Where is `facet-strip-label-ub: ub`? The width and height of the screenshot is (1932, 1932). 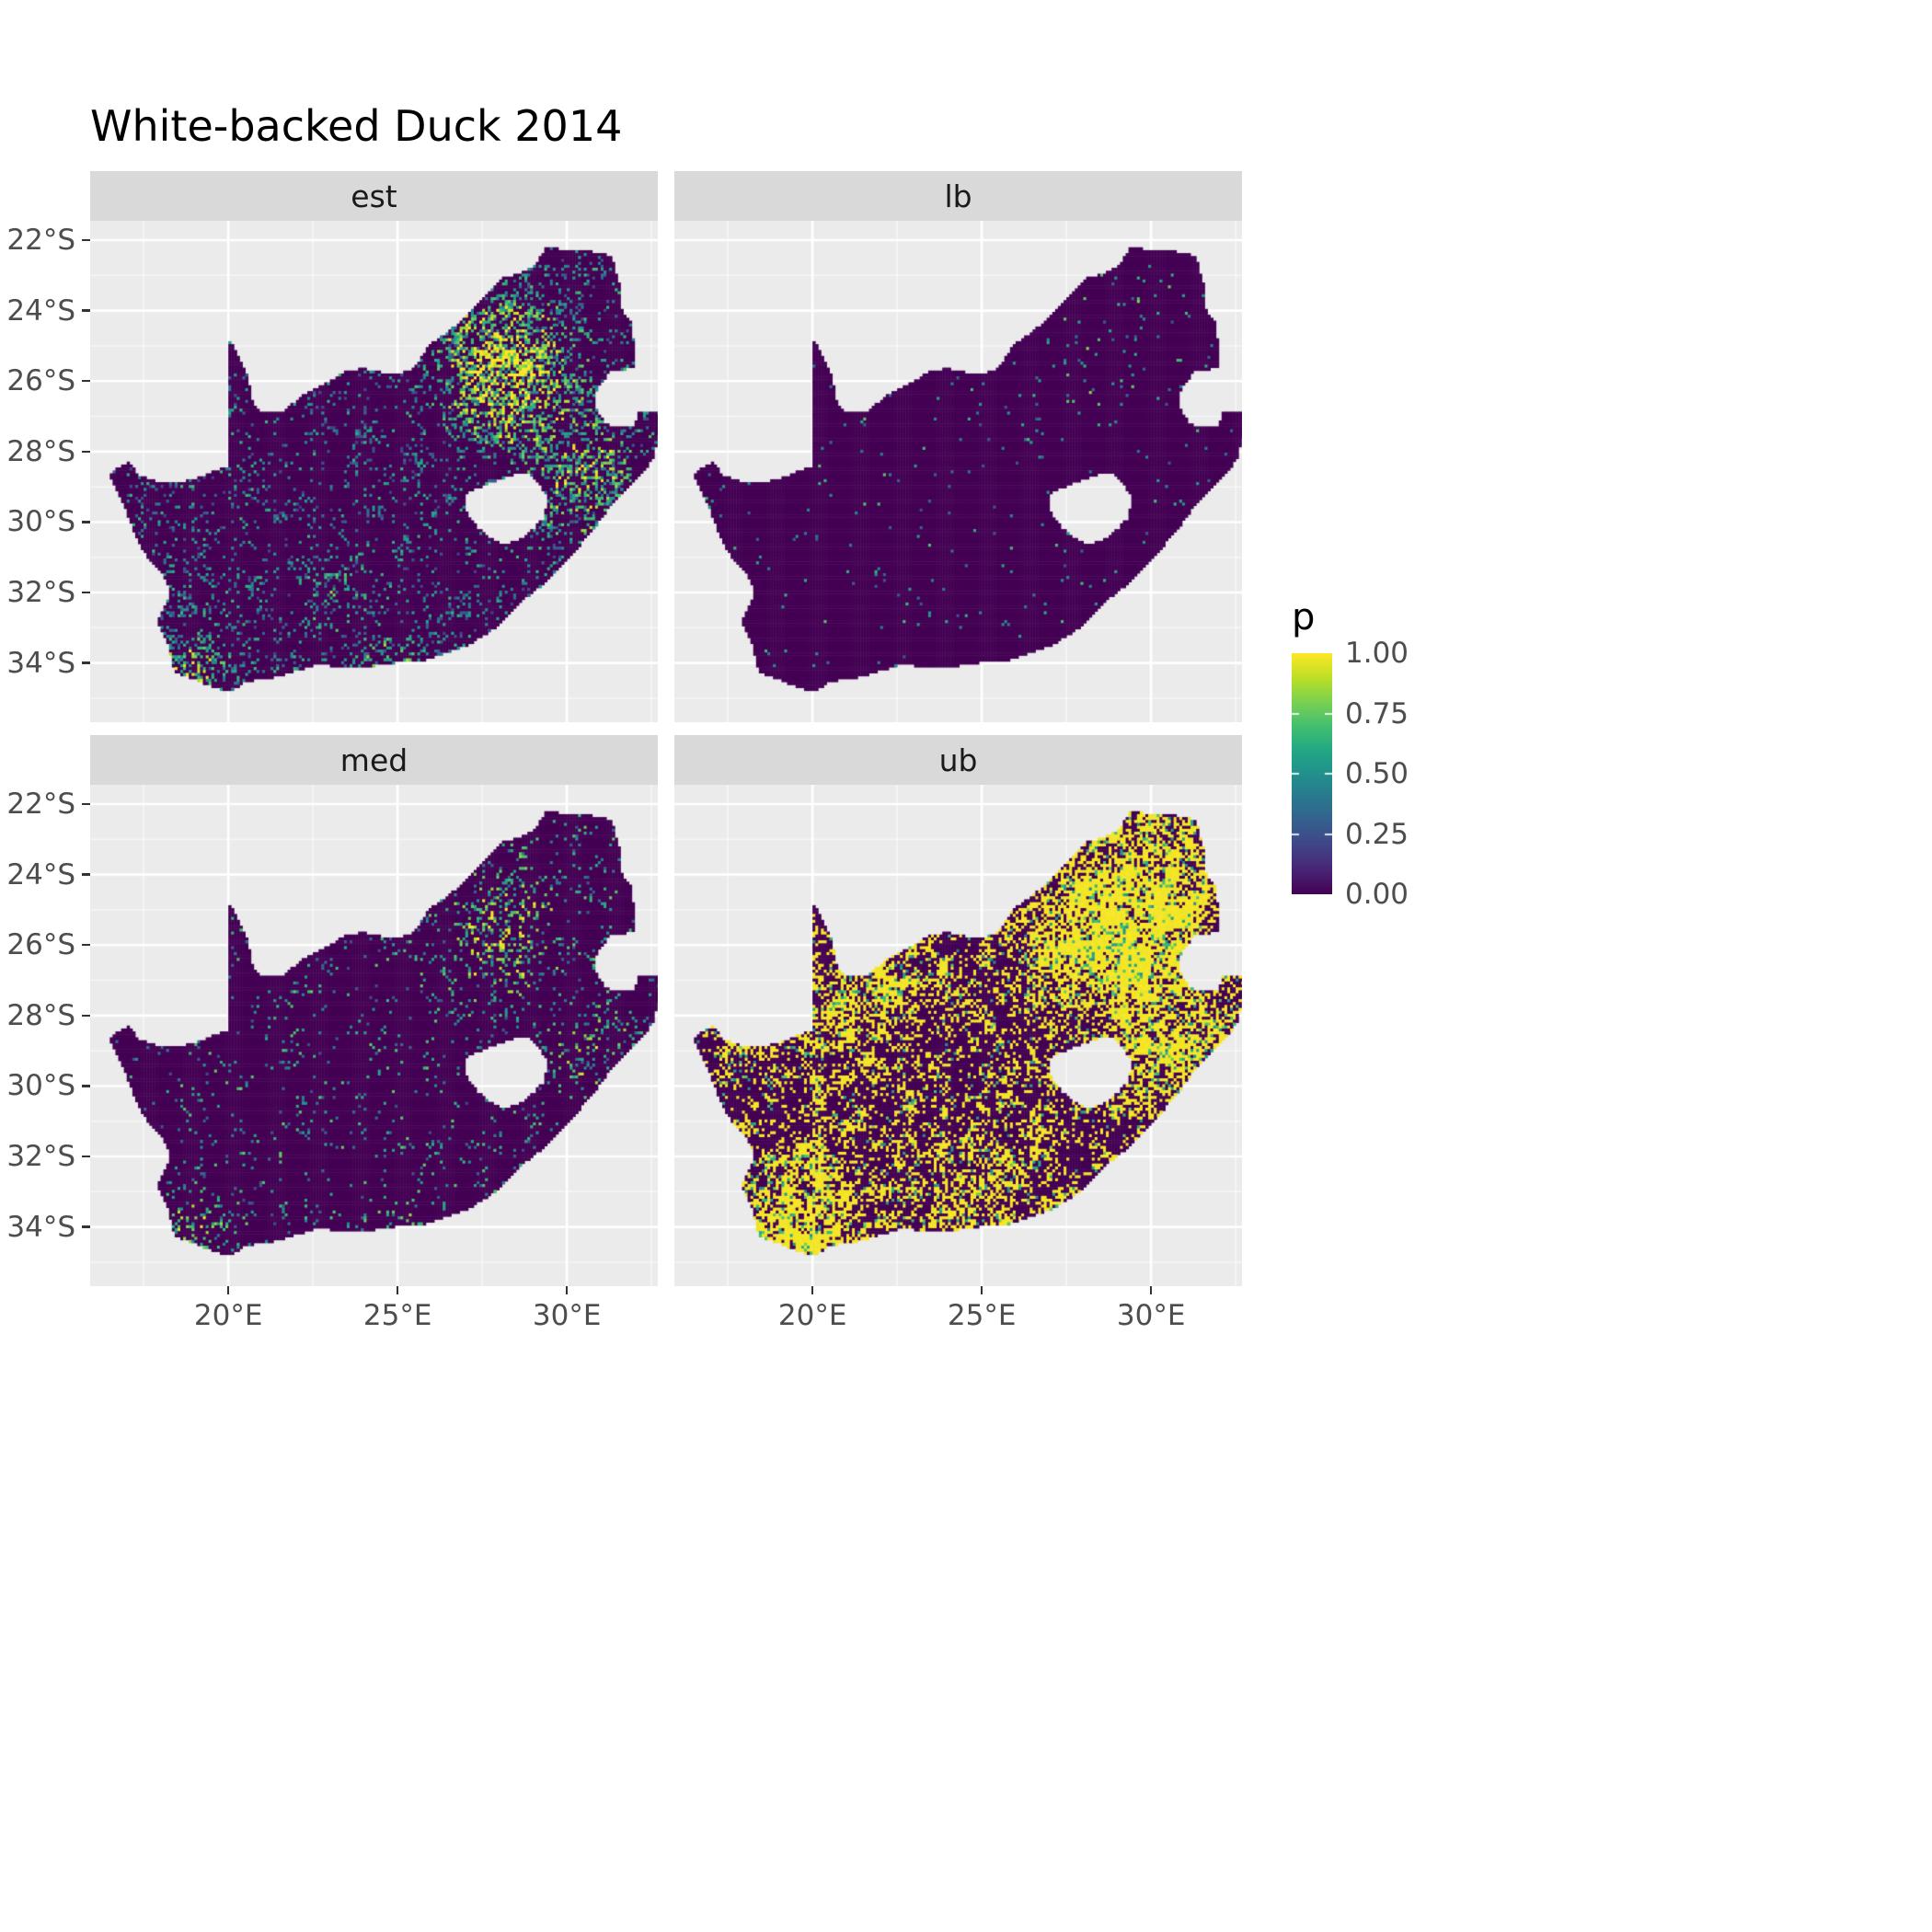 facet-strip-label-ub: ub is located at coordinates (958, 760).